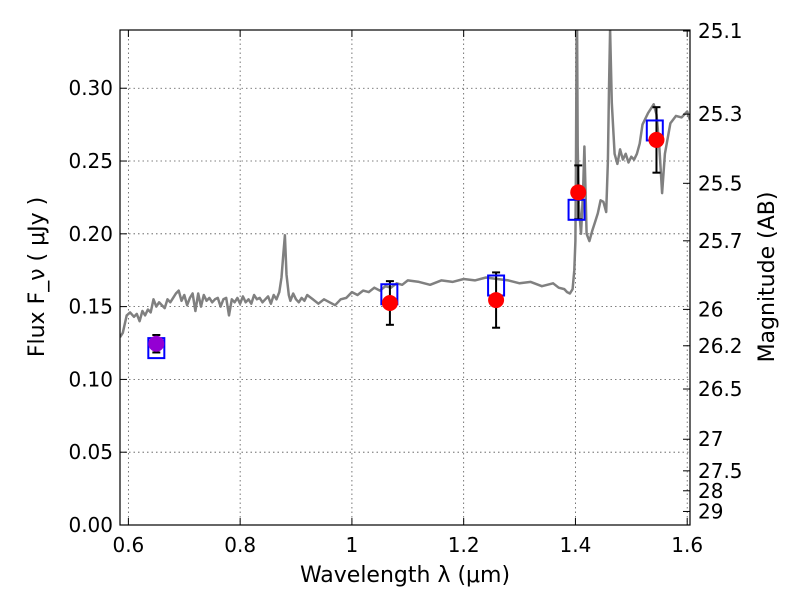 Image resolution: width=800 pixels, height=600 pixels. What do you see at coordinates (90, 379) in the screenshot?
I see `y-tick-label: 0.10` at bounding box center [90, 379].